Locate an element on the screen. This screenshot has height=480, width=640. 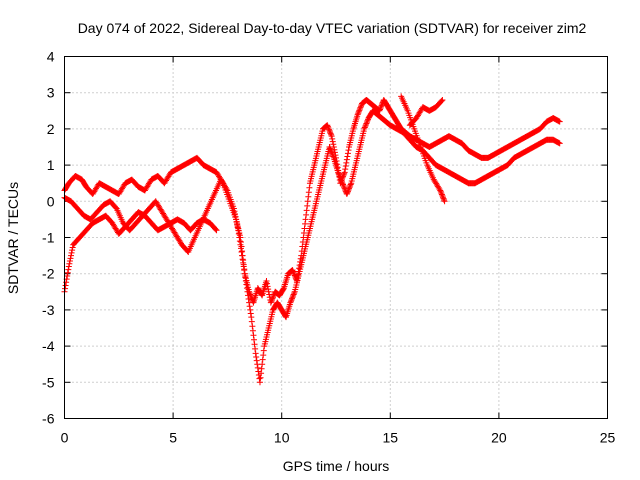
y-tick-labels: 4 3 2 1 0 -1 -2 -3 -4 -5 -6 is located at coordinates (48, 238).